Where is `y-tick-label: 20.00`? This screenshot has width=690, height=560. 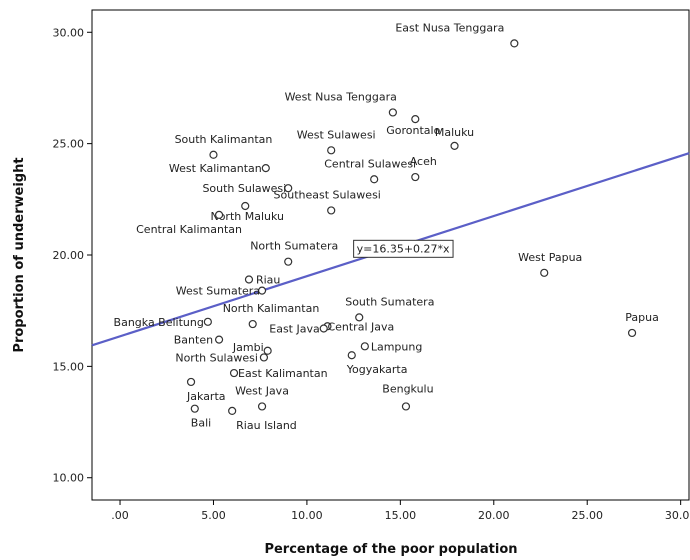 y-tick-label: 20.00 is located at coordinates (69, 255).